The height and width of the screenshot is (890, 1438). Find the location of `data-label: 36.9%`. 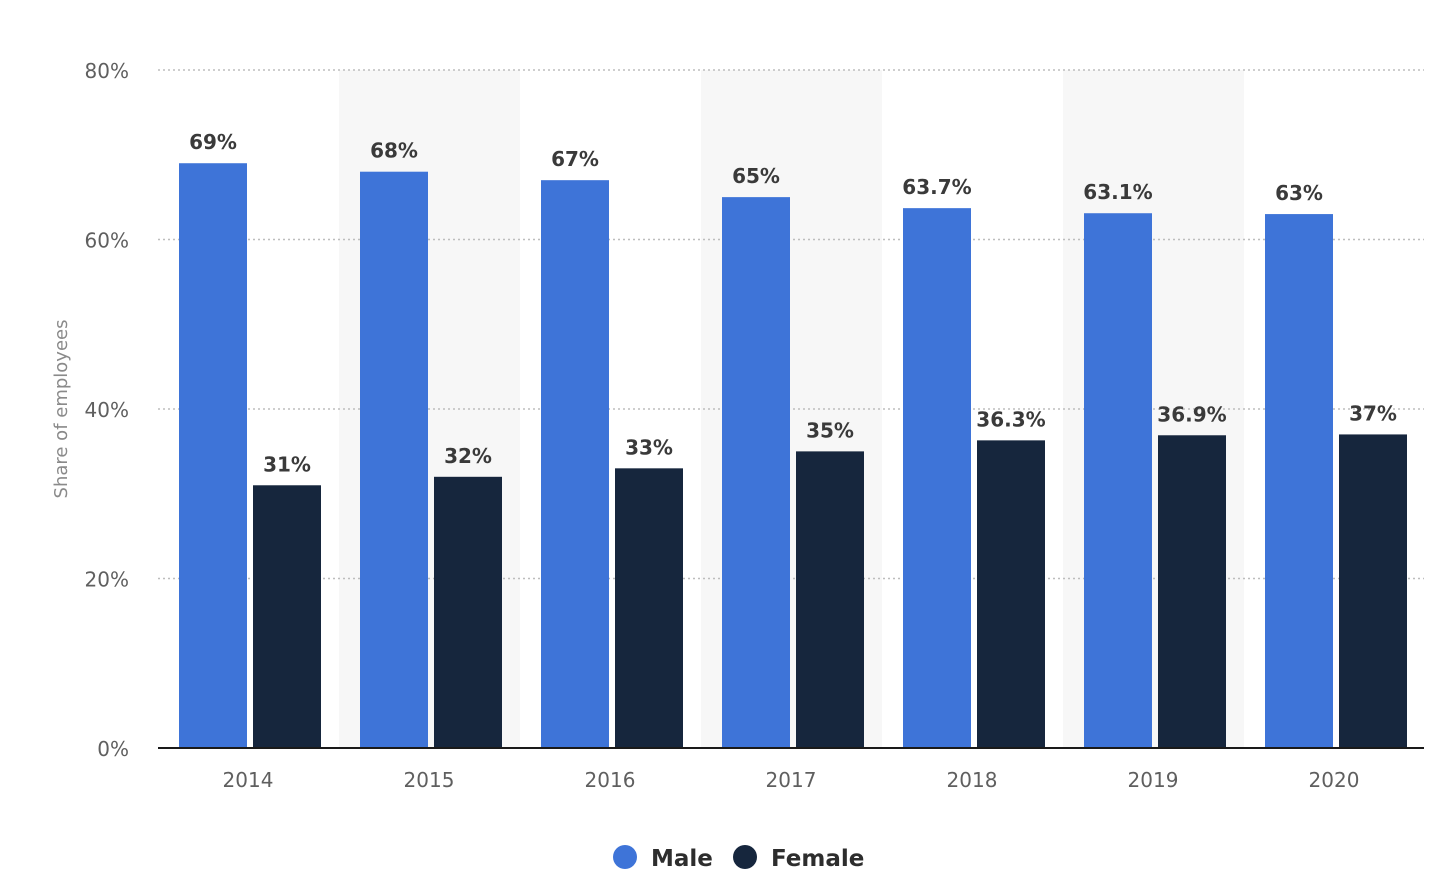

data-label: 36.9% is located at coordinates (1191, 414).